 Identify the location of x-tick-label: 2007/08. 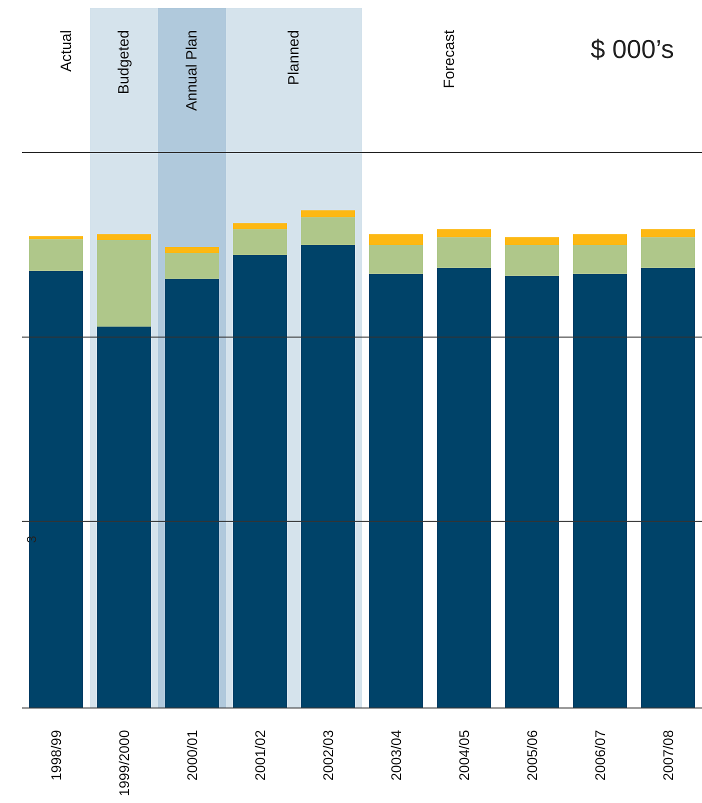
(668, 755).